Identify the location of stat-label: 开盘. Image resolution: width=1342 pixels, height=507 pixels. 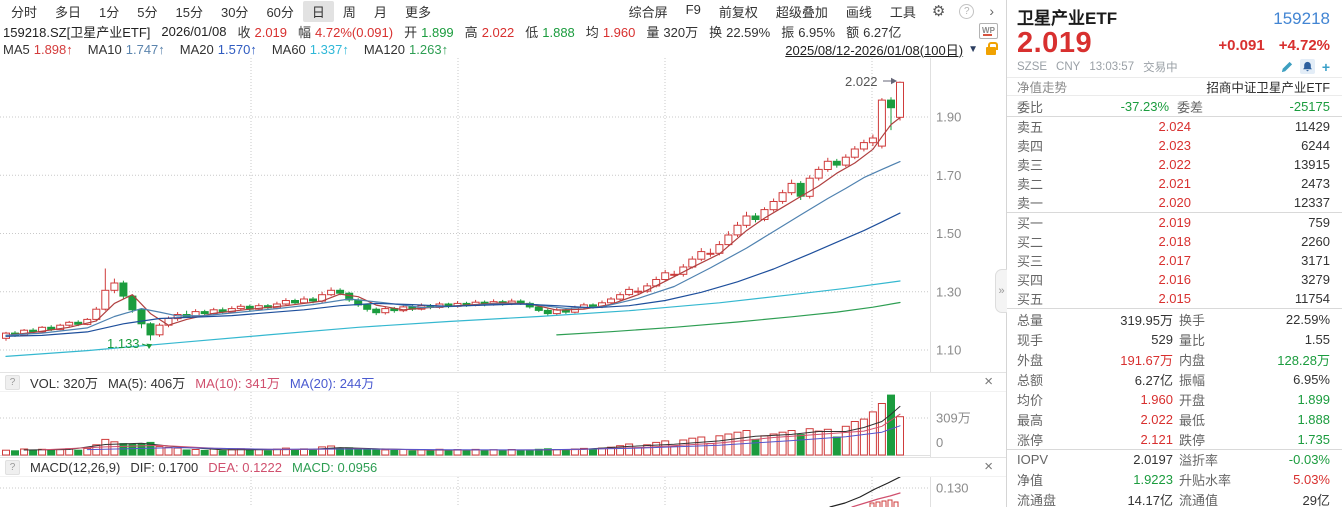
(1192, 400).